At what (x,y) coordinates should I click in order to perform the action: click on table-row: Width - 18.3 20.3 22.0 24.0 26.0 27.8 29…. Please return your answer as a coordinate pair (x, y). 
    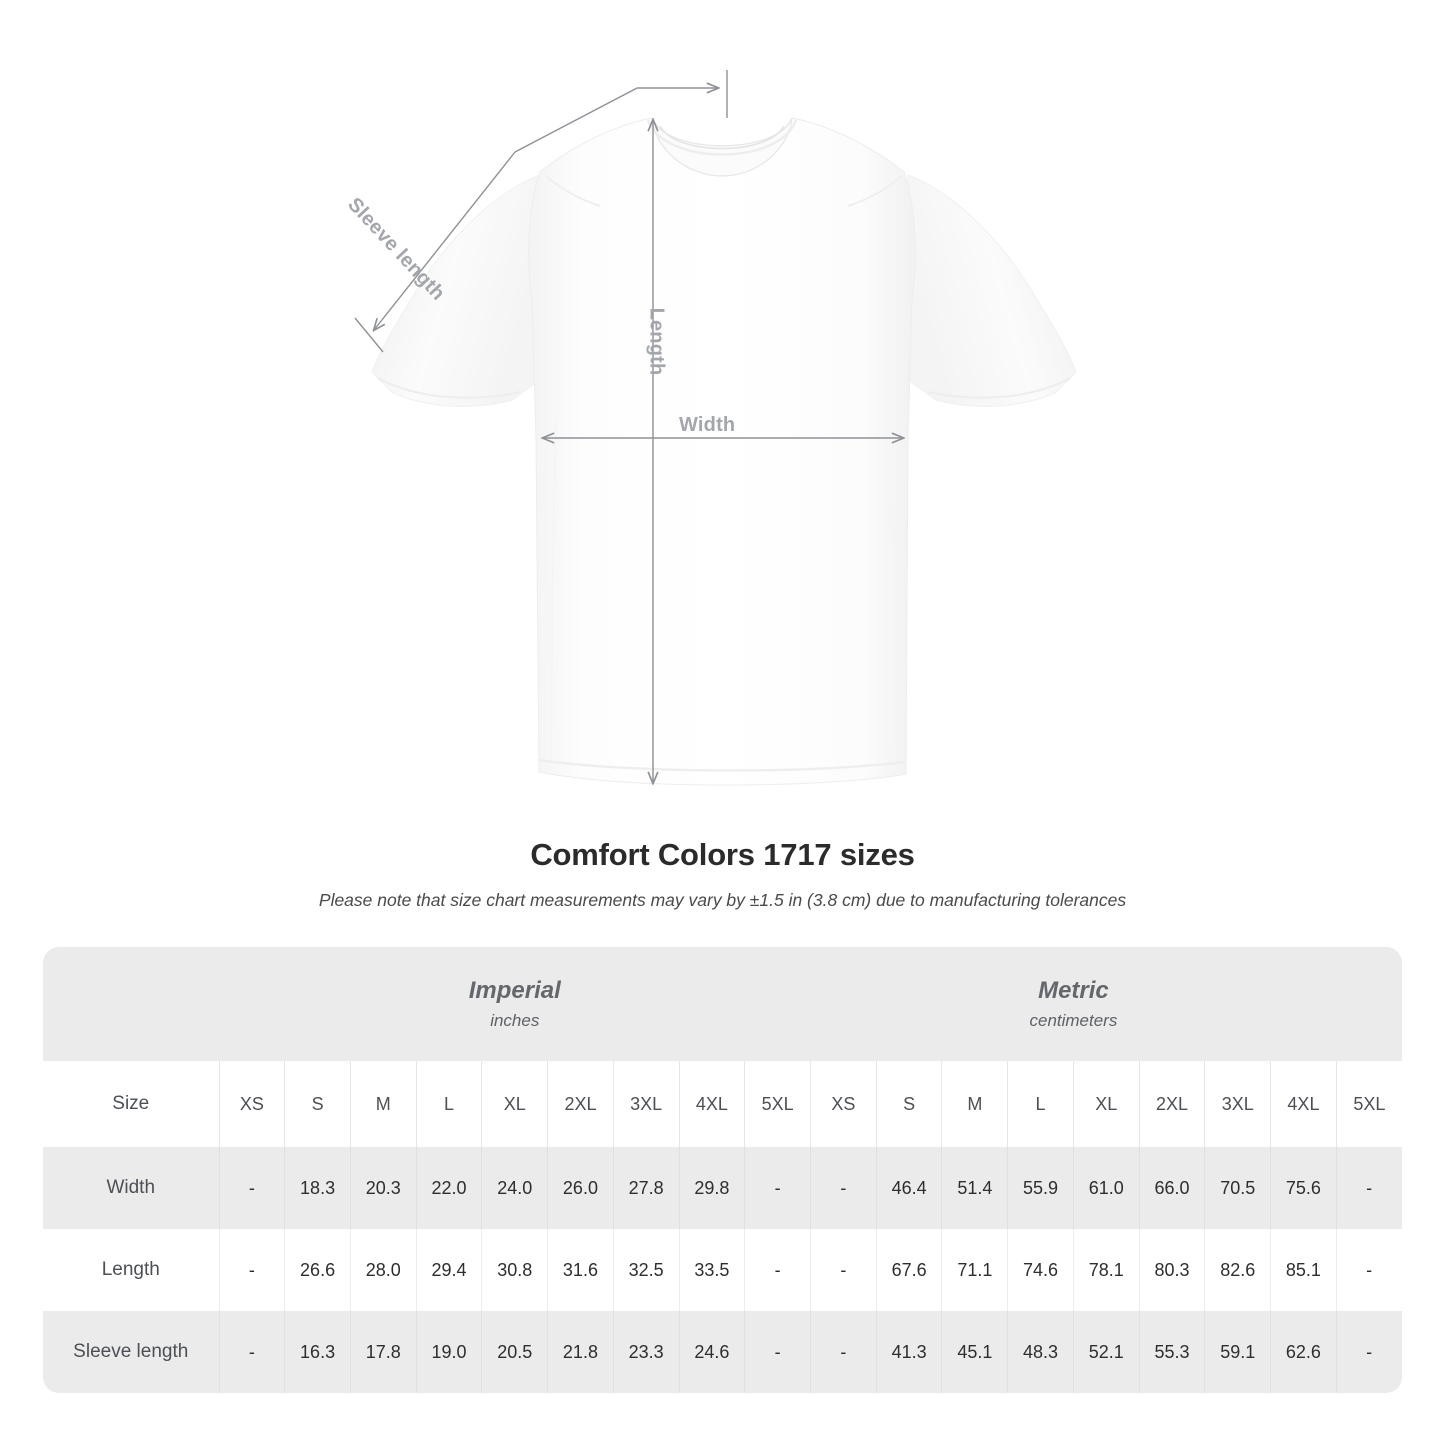
    Looking at the image, I should click on (723, 1188).